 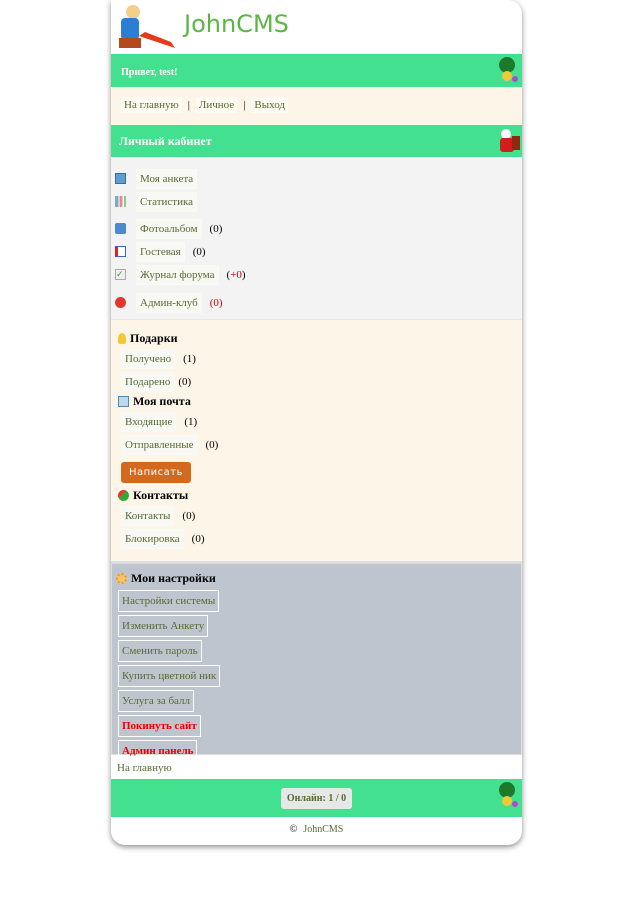 What do you see at coordinates (510, 140) in the screenshot?
I see `santa-icon` at bounding box center [510, 140].